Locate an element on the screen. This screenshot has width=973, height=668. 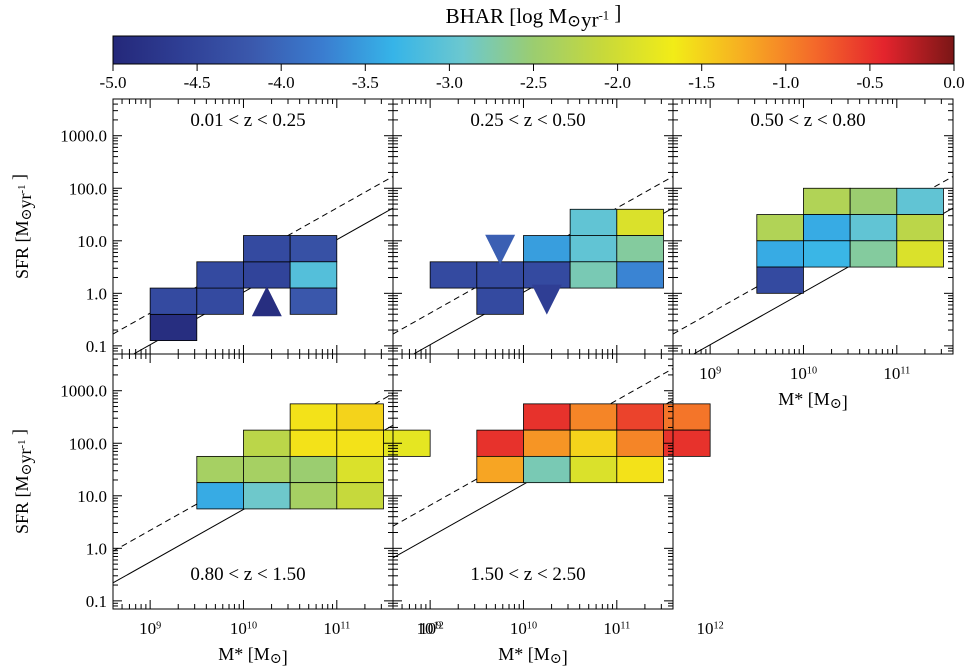
colorbar-tick-label: -4.0 is located at coordinates (281, 82).